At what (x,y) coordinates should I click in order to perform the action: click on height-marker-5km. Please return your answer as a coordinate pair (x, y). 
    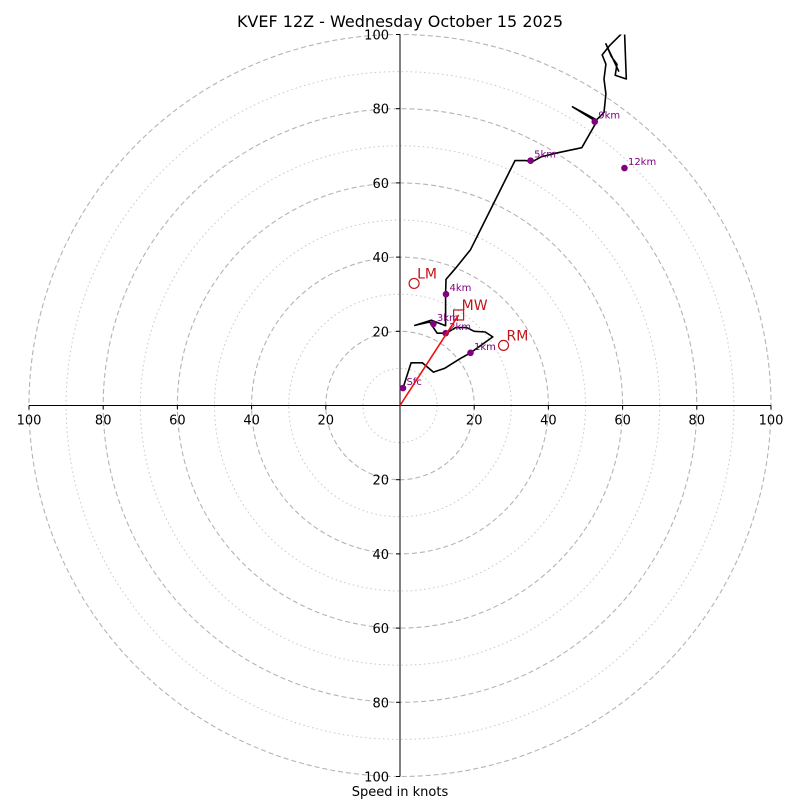
    Looking at the image, I should click on (530, 160).